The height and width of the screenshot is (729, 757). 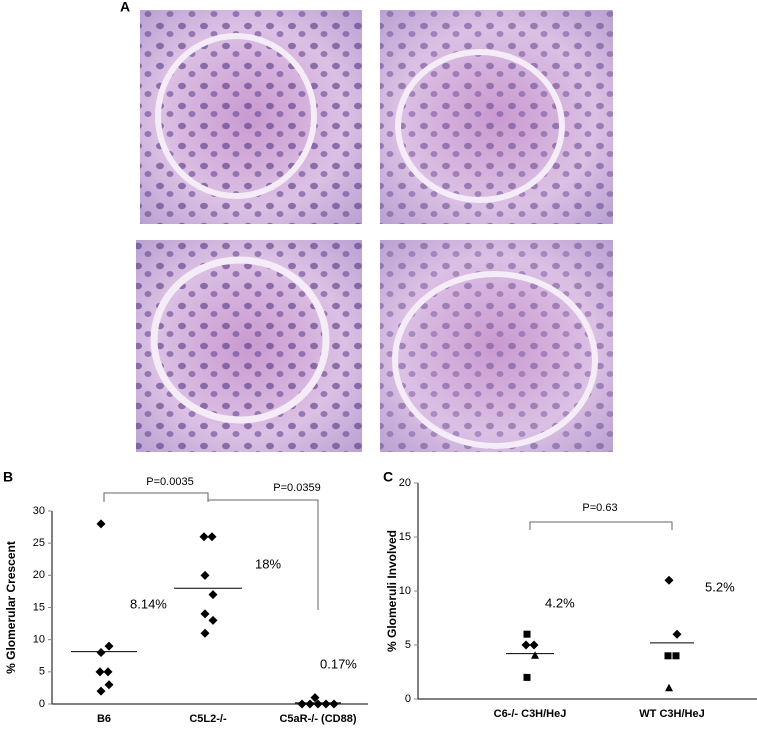 What do you see at coordinates (530, 714) in the screenshot?
I see `x-tick-label: C6-/- C3H/HeJ` at bounding box center [530, 714].